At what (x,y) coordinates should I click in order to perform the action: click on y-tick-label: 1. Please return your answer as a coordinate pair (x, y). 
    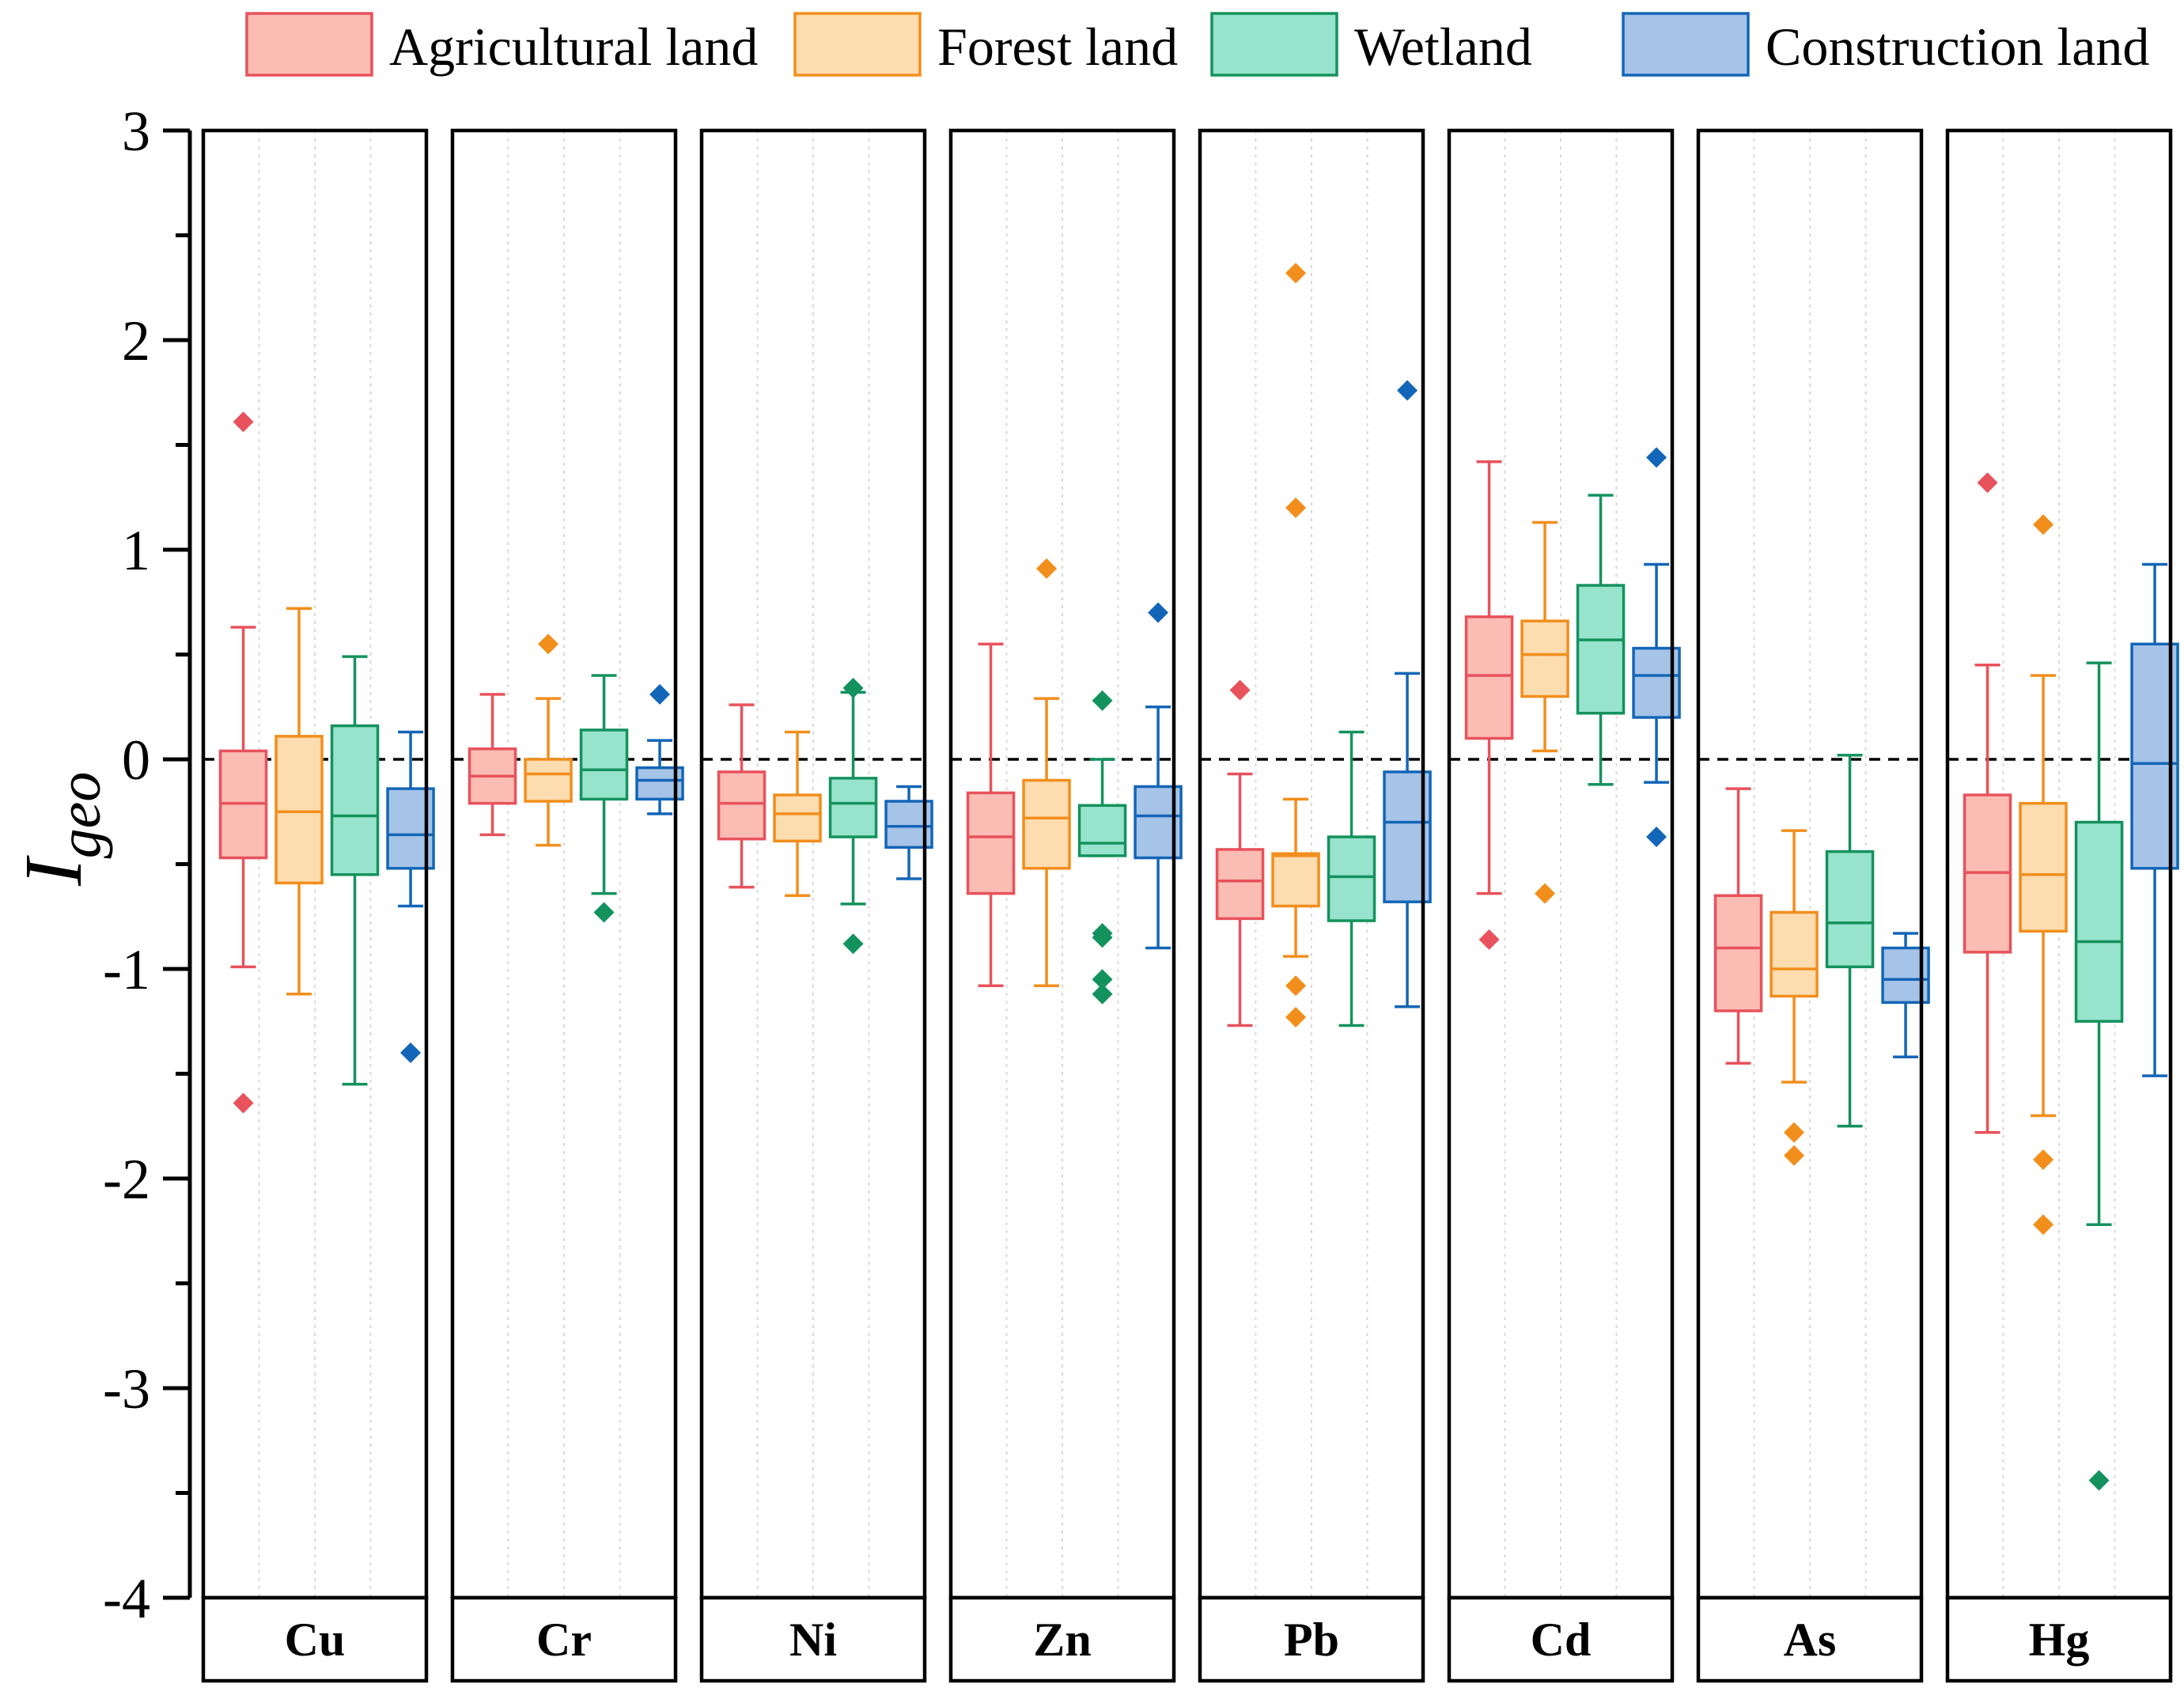
    Looking at the image, I should click on (136, 550).